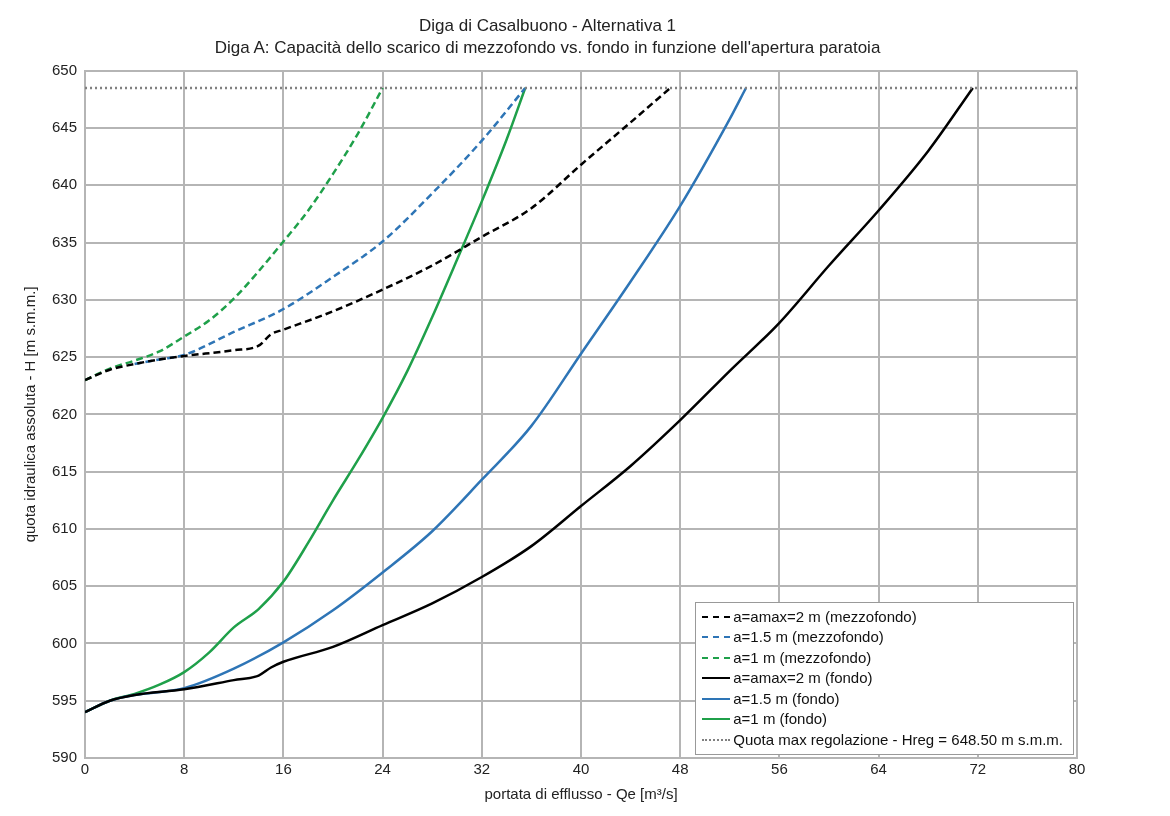  I want to click on y-tick-label: 605, so click(65, 585).